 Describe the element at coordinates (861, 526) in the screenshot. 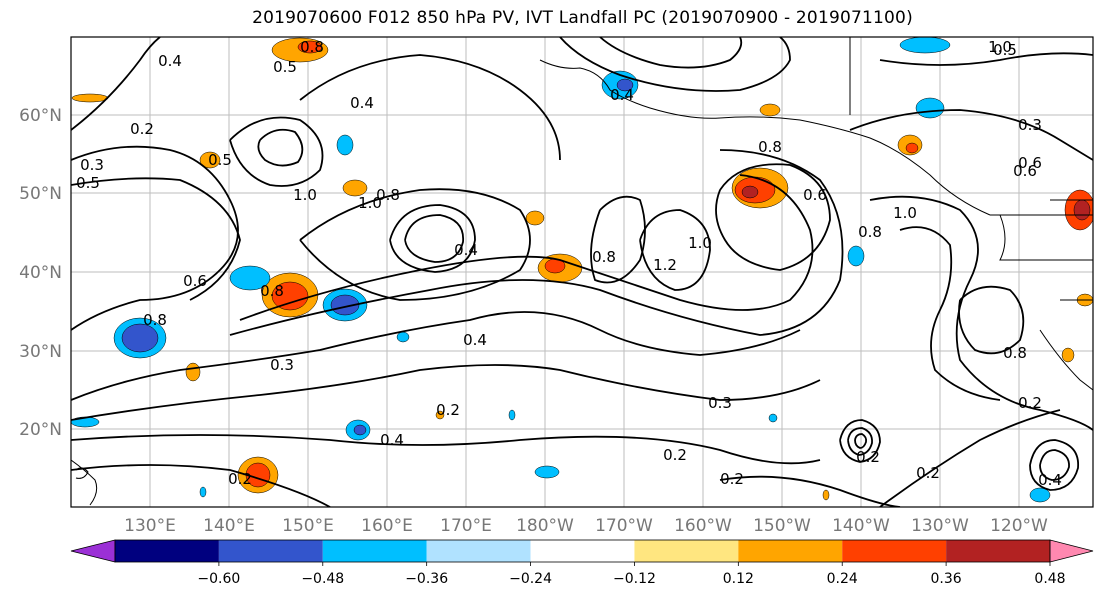

I see `lon-label: 140°W` at that location.